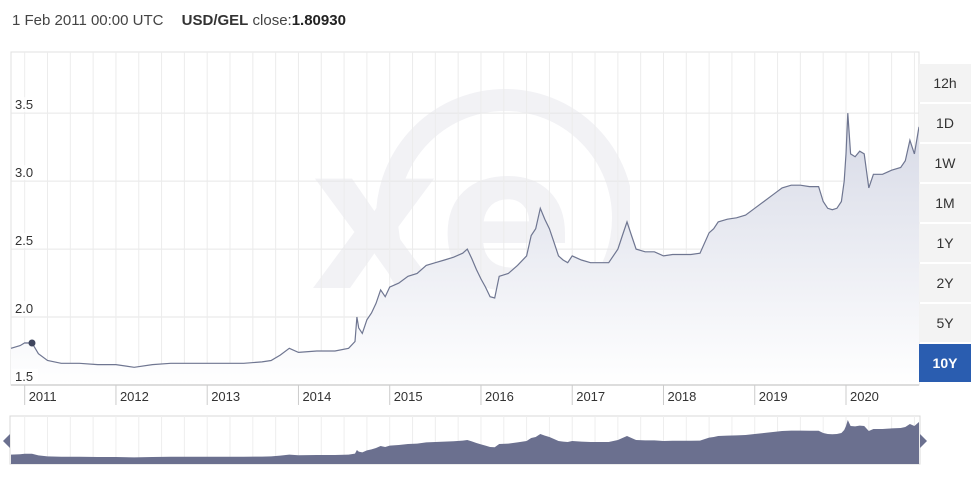 This screenshot has height=480, width=971. What do you see at coordinates (134, 396) in the screenshot?
I see `x-tick-label: 2012` at bounding box center [134, 396].